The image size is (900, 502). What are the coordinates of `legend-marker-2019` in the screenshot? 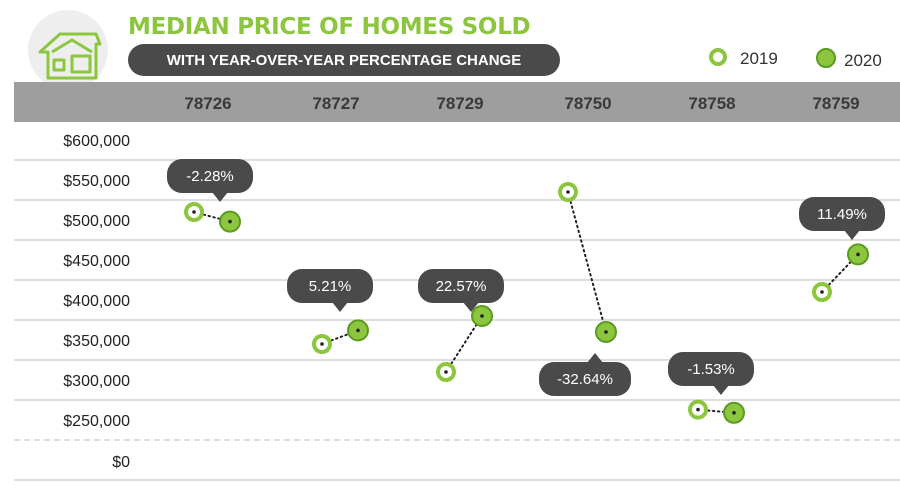 It's located at (718, 57).